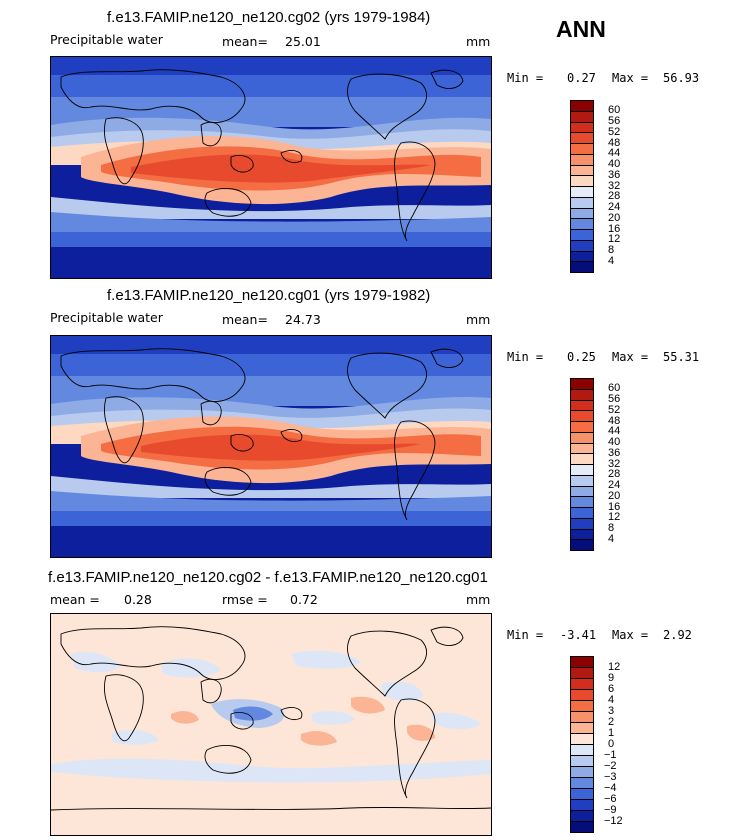  Describe the element at coordinates (245, 319) in the screenshot. I see `panel-2-mean-label: mean=` at that location.